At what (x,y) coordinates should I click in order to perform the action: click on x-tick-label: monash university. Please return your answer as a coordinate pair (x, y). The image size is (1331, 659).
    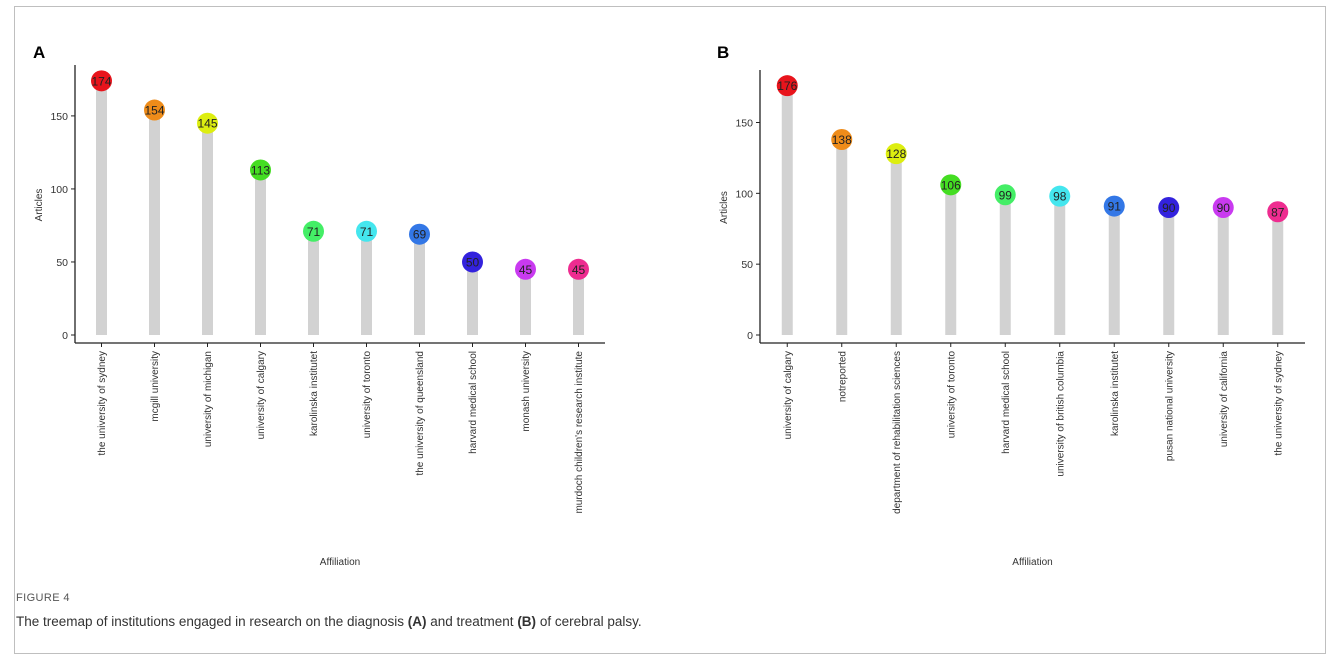
    Looking at the image, I should click on (526, 391).